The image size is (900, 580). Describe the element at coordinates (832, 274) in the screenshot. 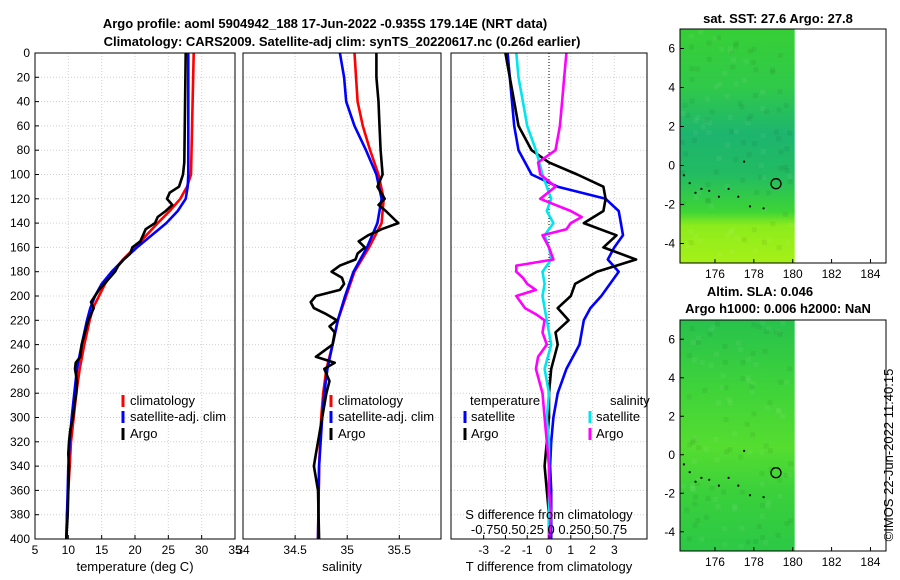

I see `x-tick-label: 182` at that location.